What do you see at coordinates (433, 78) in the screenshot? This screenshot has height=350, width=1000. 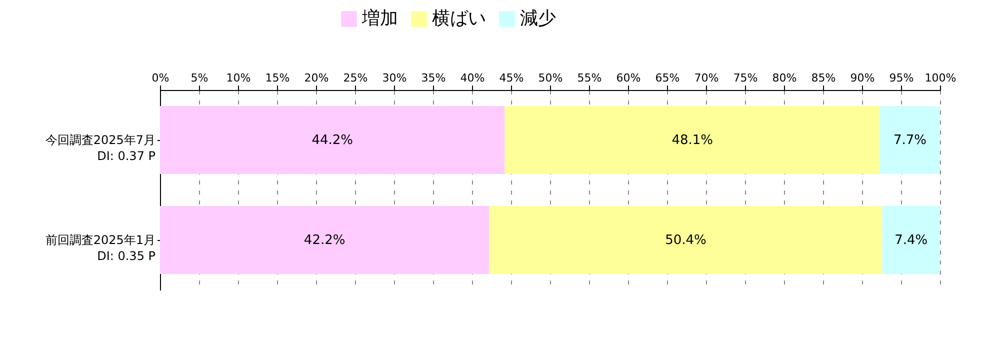 I see `x-tick-label: 35%` at bounding box center [433, 78].